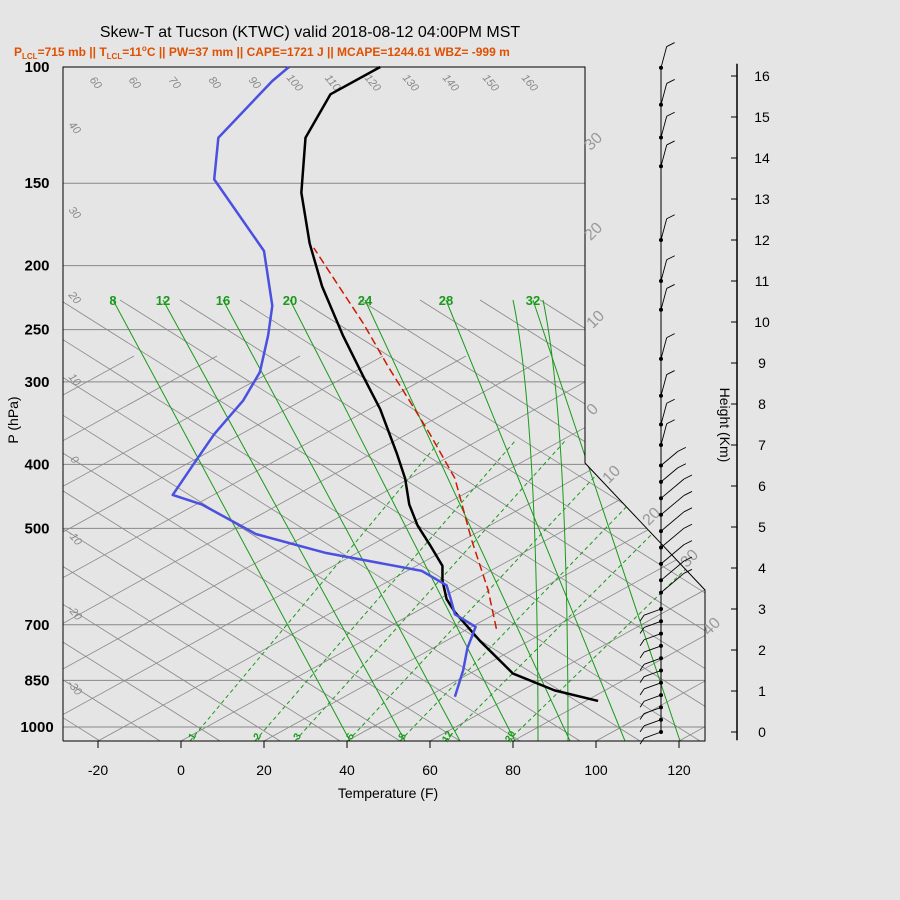  I want to click on height-tick-label: 11, so click(762, 281).